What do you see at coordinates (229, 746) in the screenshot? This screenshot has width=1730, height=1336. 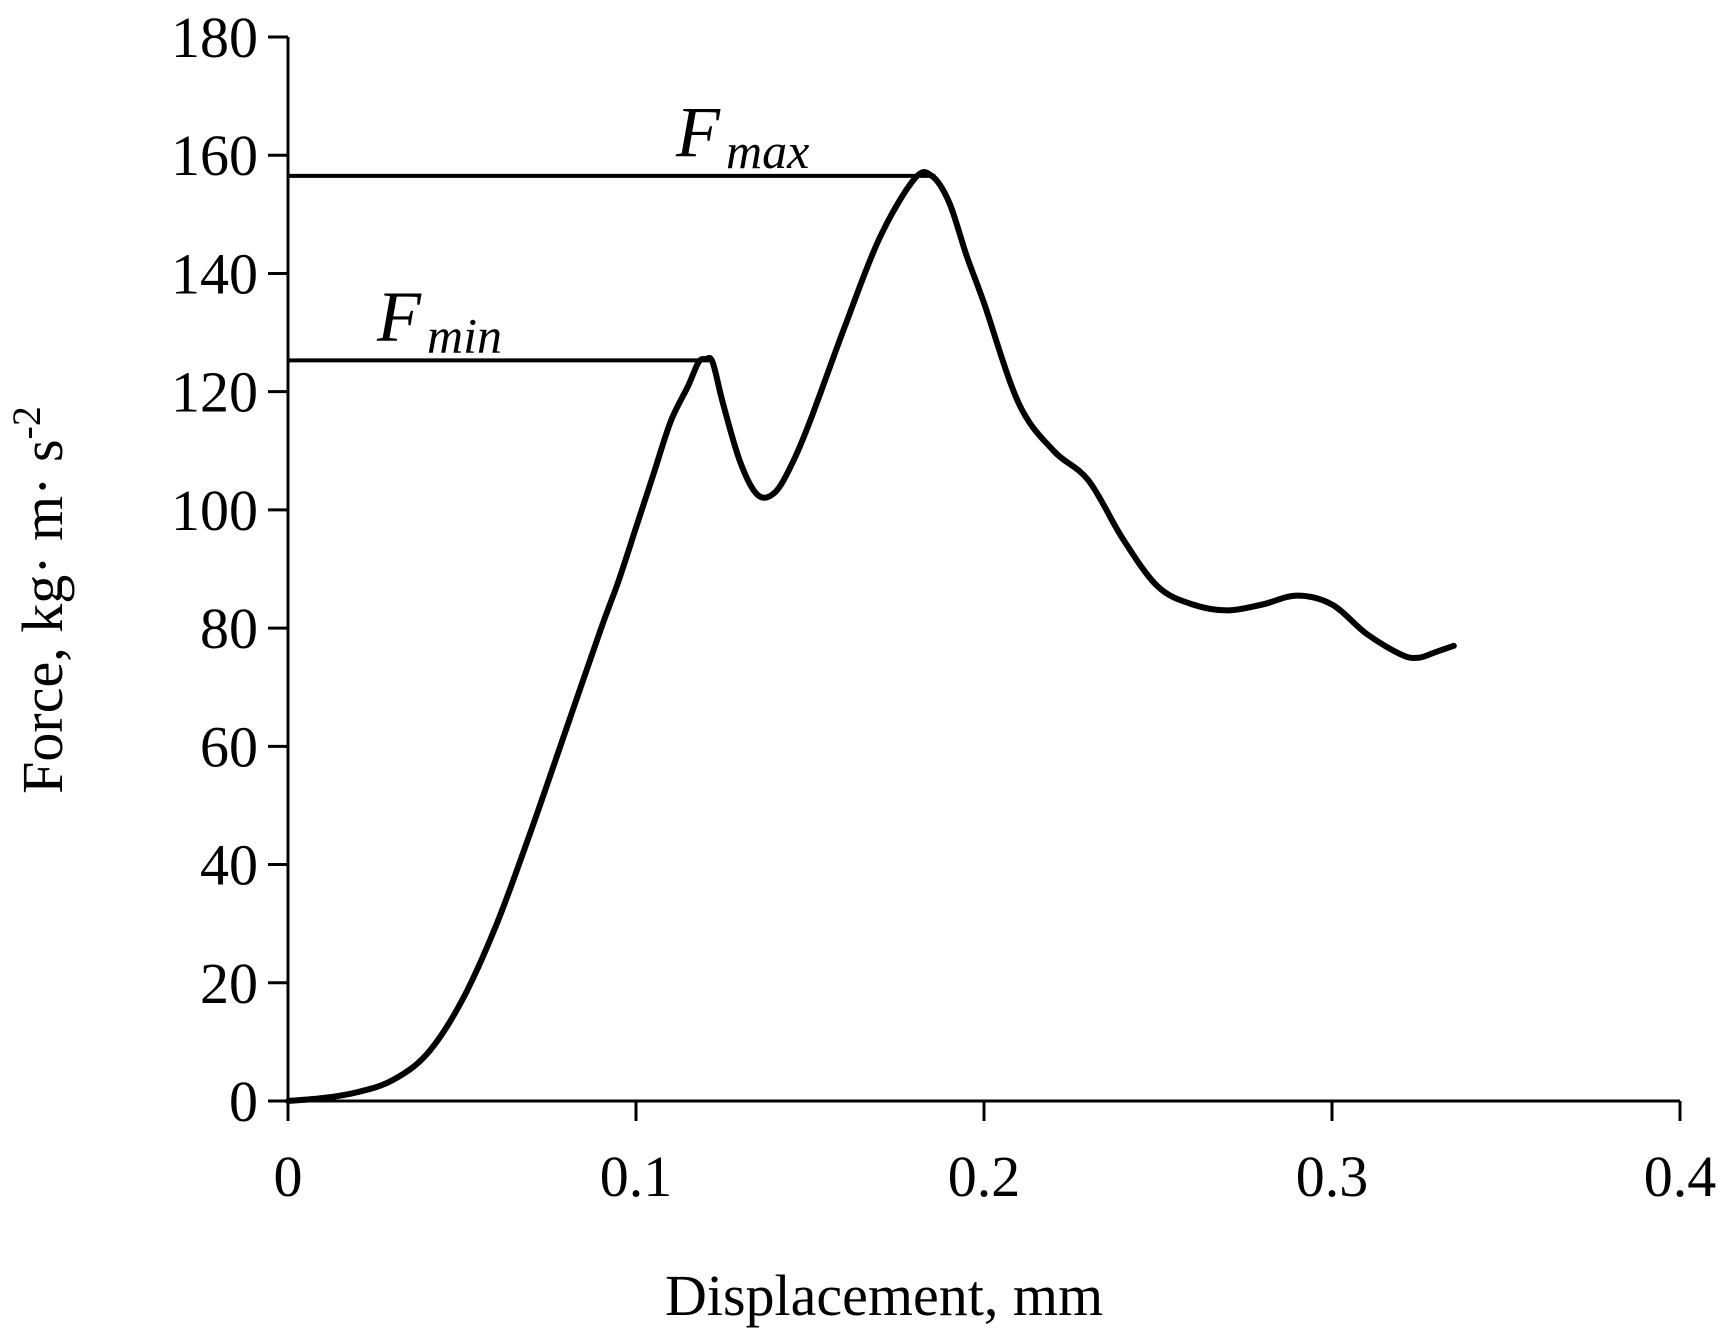 I see `y-tick-label: 60` at bounding box center [229, 746].